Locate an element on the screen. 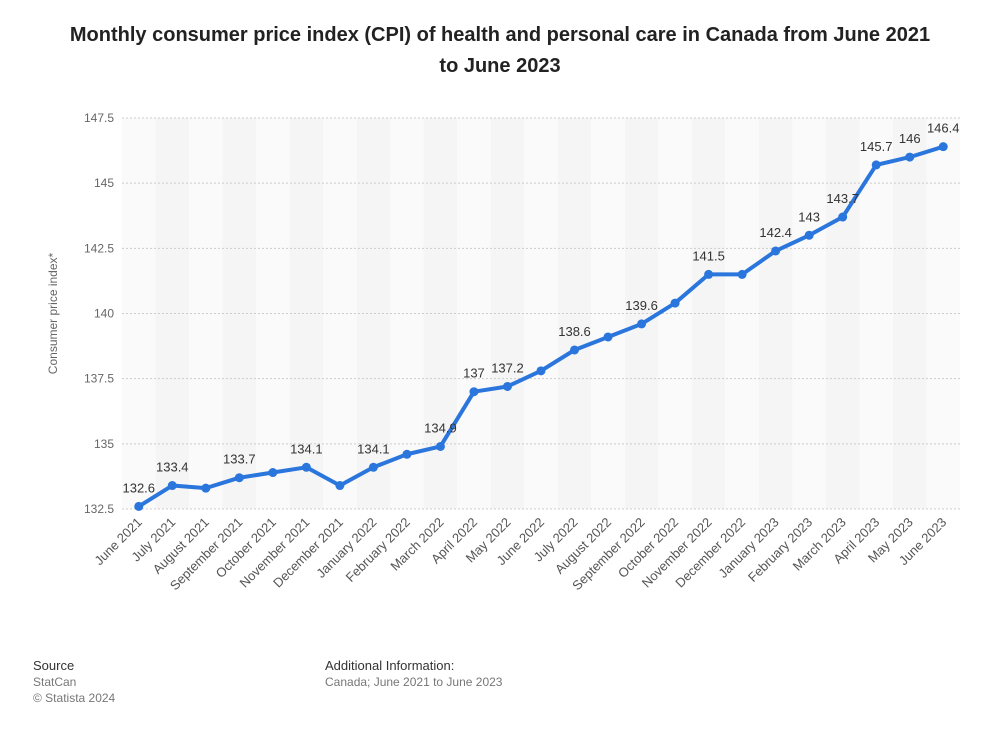 The image size is (1000, 743). data-label: 138.6 is located at coordinates (574, 331).